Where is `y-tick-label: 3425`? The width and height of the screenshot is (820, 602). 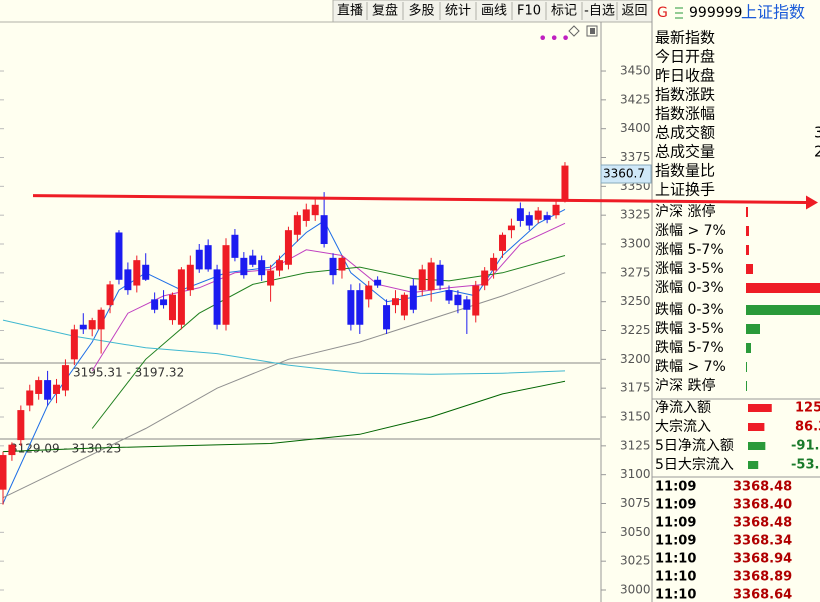
y-tick-label: 3425 is located at coordinates (635, 99).